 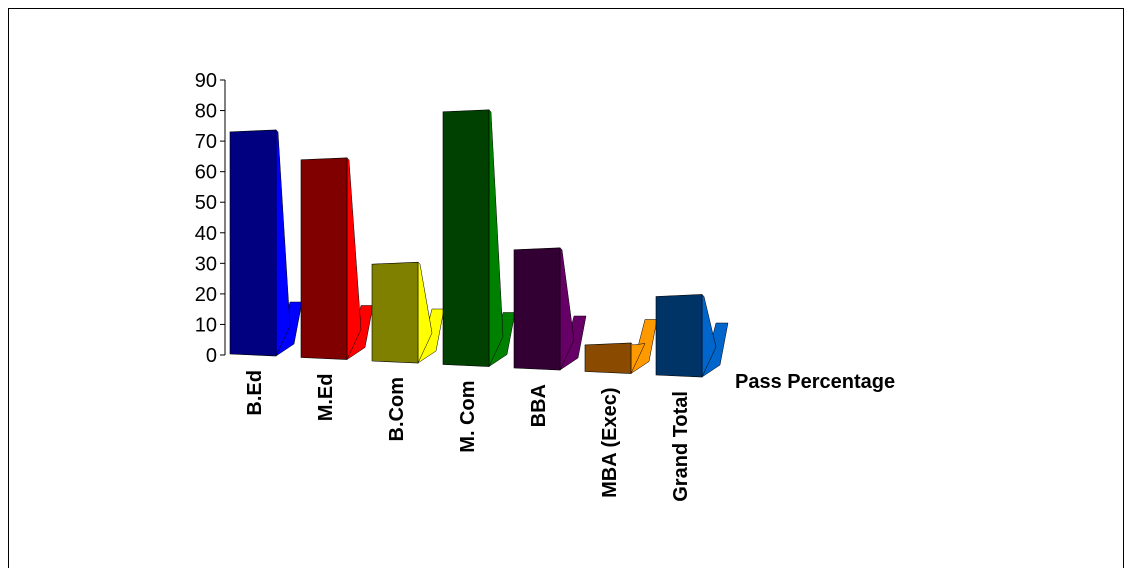 I want to click on bar-m-com, so click(x=479, y=238).